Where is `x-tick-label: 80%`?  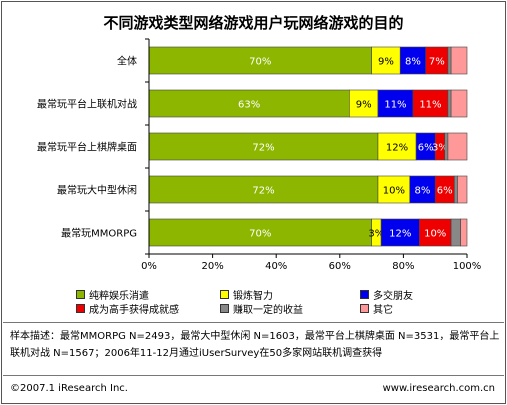 x-tick-label: 80% is located at coordinates (403, 266).